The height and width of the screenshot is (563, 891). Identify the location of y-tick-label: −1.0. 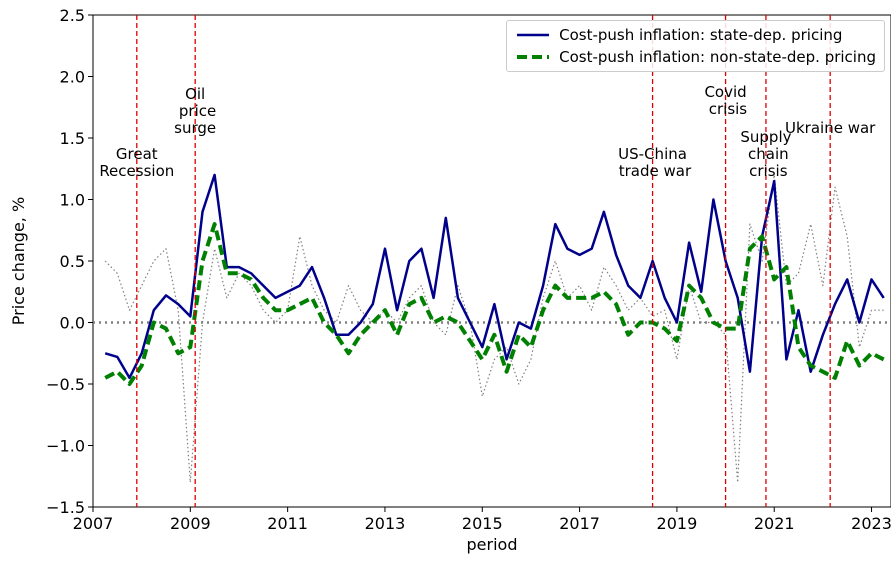
(65, 446).